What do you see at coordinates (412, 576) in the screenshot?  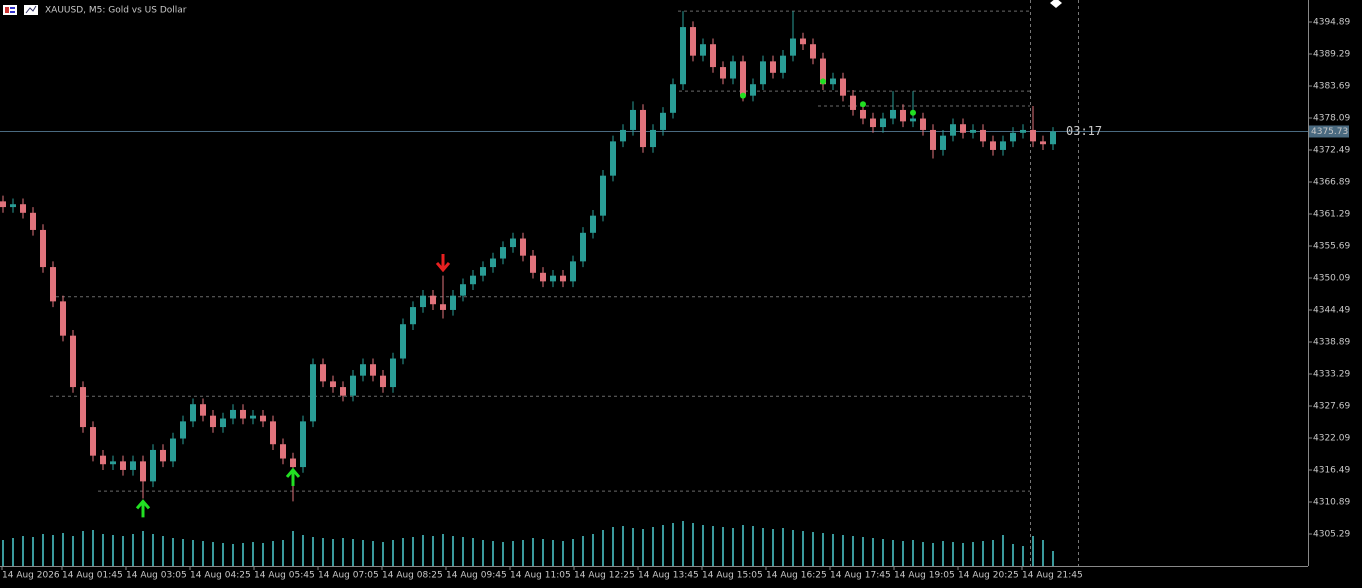 I see `x-tick-label: 14 Aug 08:25` at bounding box center [412, 576].